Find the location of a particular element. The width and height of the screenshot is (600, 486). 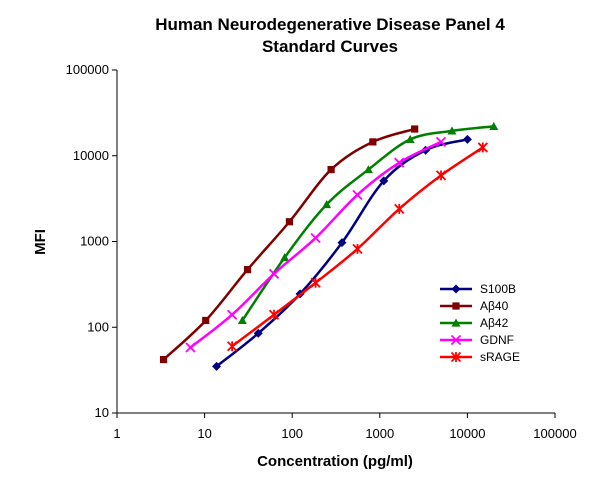

x-tick-label: 1000 is located at coordinates (379, 433).